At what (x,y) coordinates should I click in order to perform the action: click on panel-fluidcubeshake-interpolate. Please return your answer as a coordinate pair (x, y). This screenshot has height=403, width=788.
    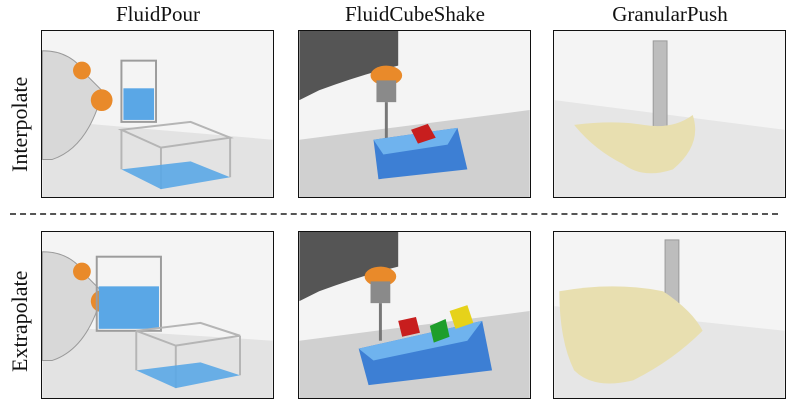
    Looking at the image, I should click on (414, 114).